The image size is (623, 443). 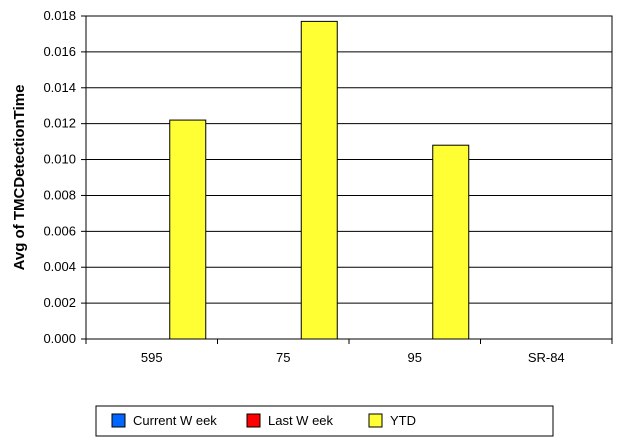 I want to click on x-tick-label: 75, so click(x=283, y=357).